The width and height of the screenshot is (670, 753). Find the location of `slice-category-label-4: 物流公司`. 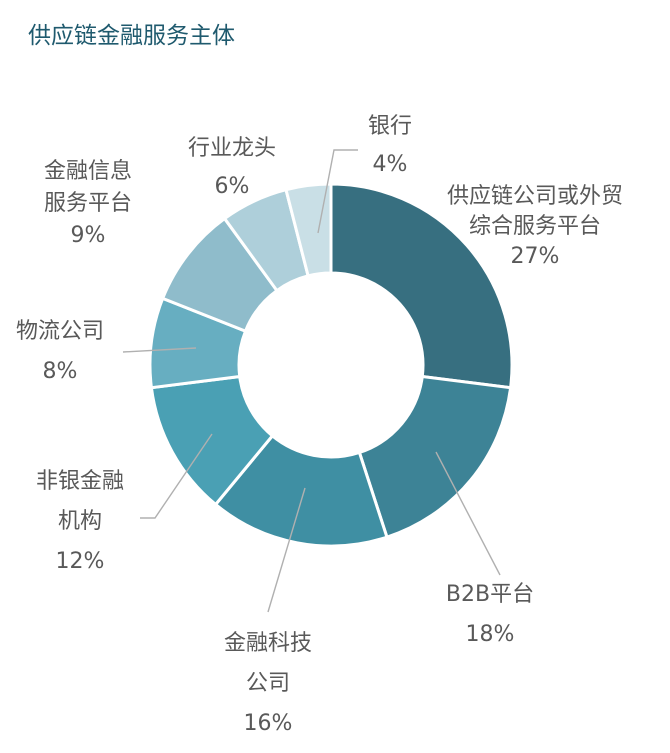

slice-category-label-4: 物流公司 is located at coordinates (60, 331).